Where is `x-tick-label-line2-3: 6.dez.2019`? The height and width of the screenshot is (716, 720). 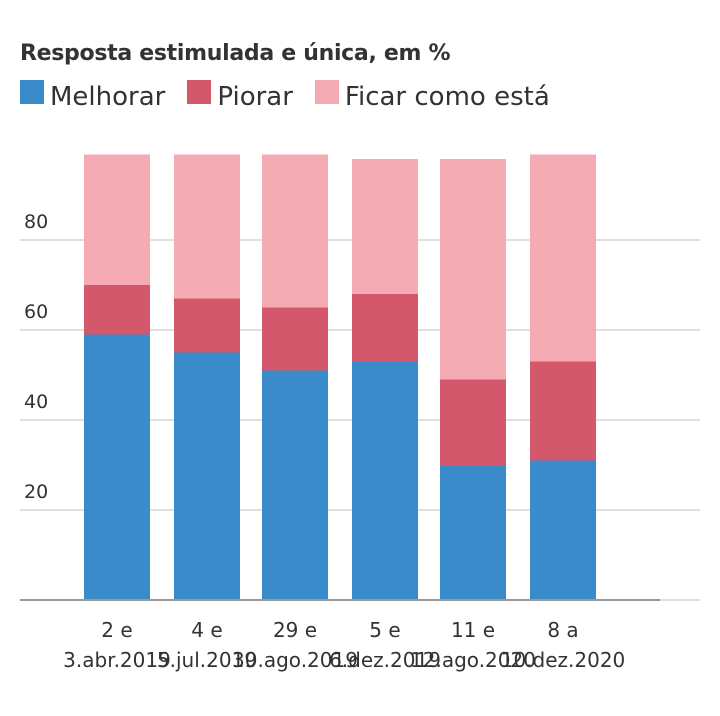
x-tick-label-line2-3: 6.dez.2019 is located at coordinates (385, 660).